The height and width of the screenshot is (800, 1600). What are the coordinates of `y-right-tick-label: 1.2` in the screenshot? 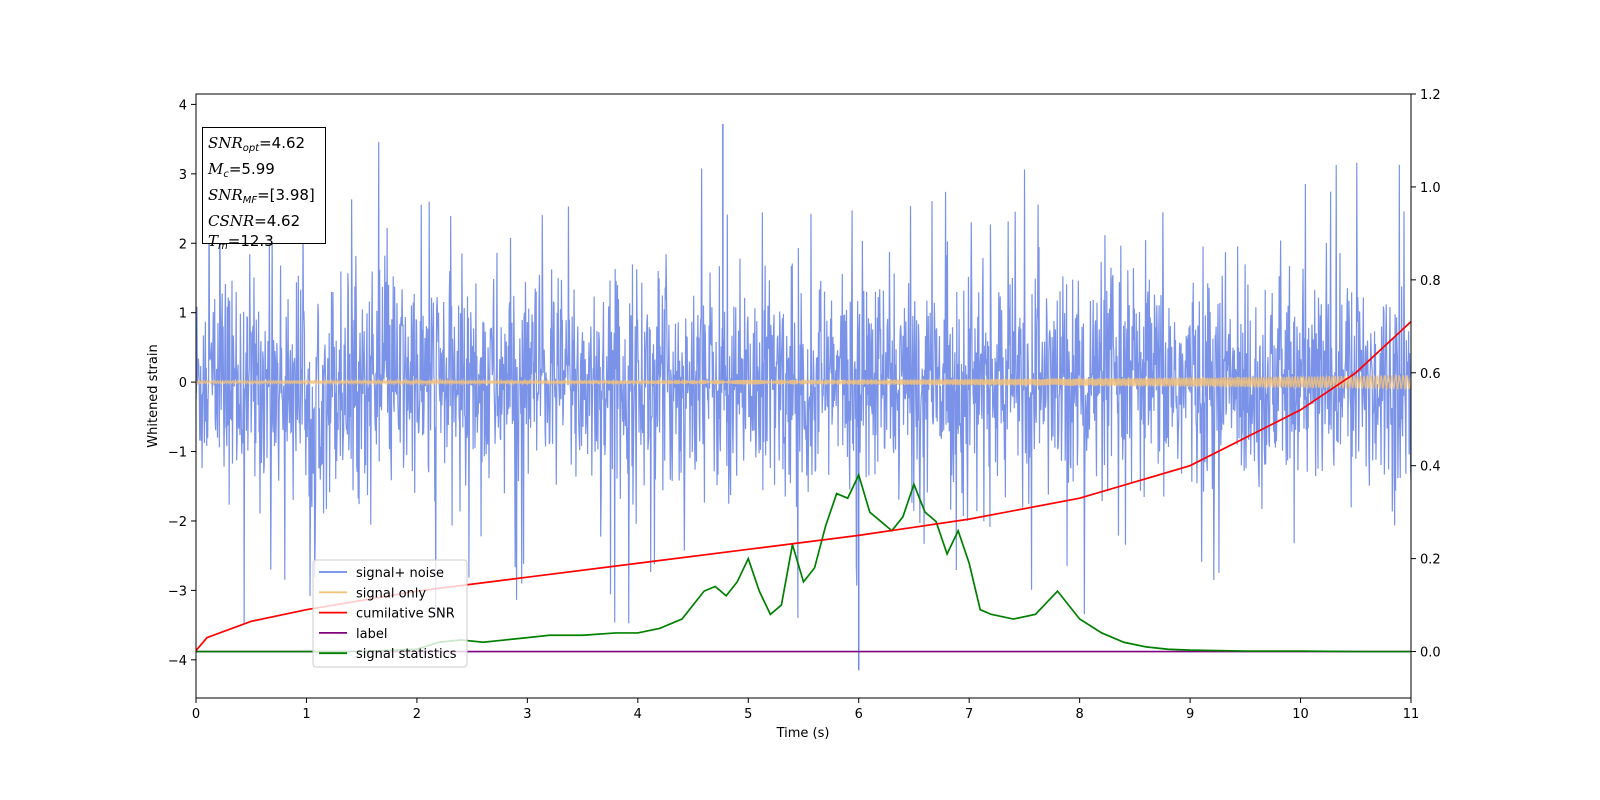 It's located at (1430, 95).